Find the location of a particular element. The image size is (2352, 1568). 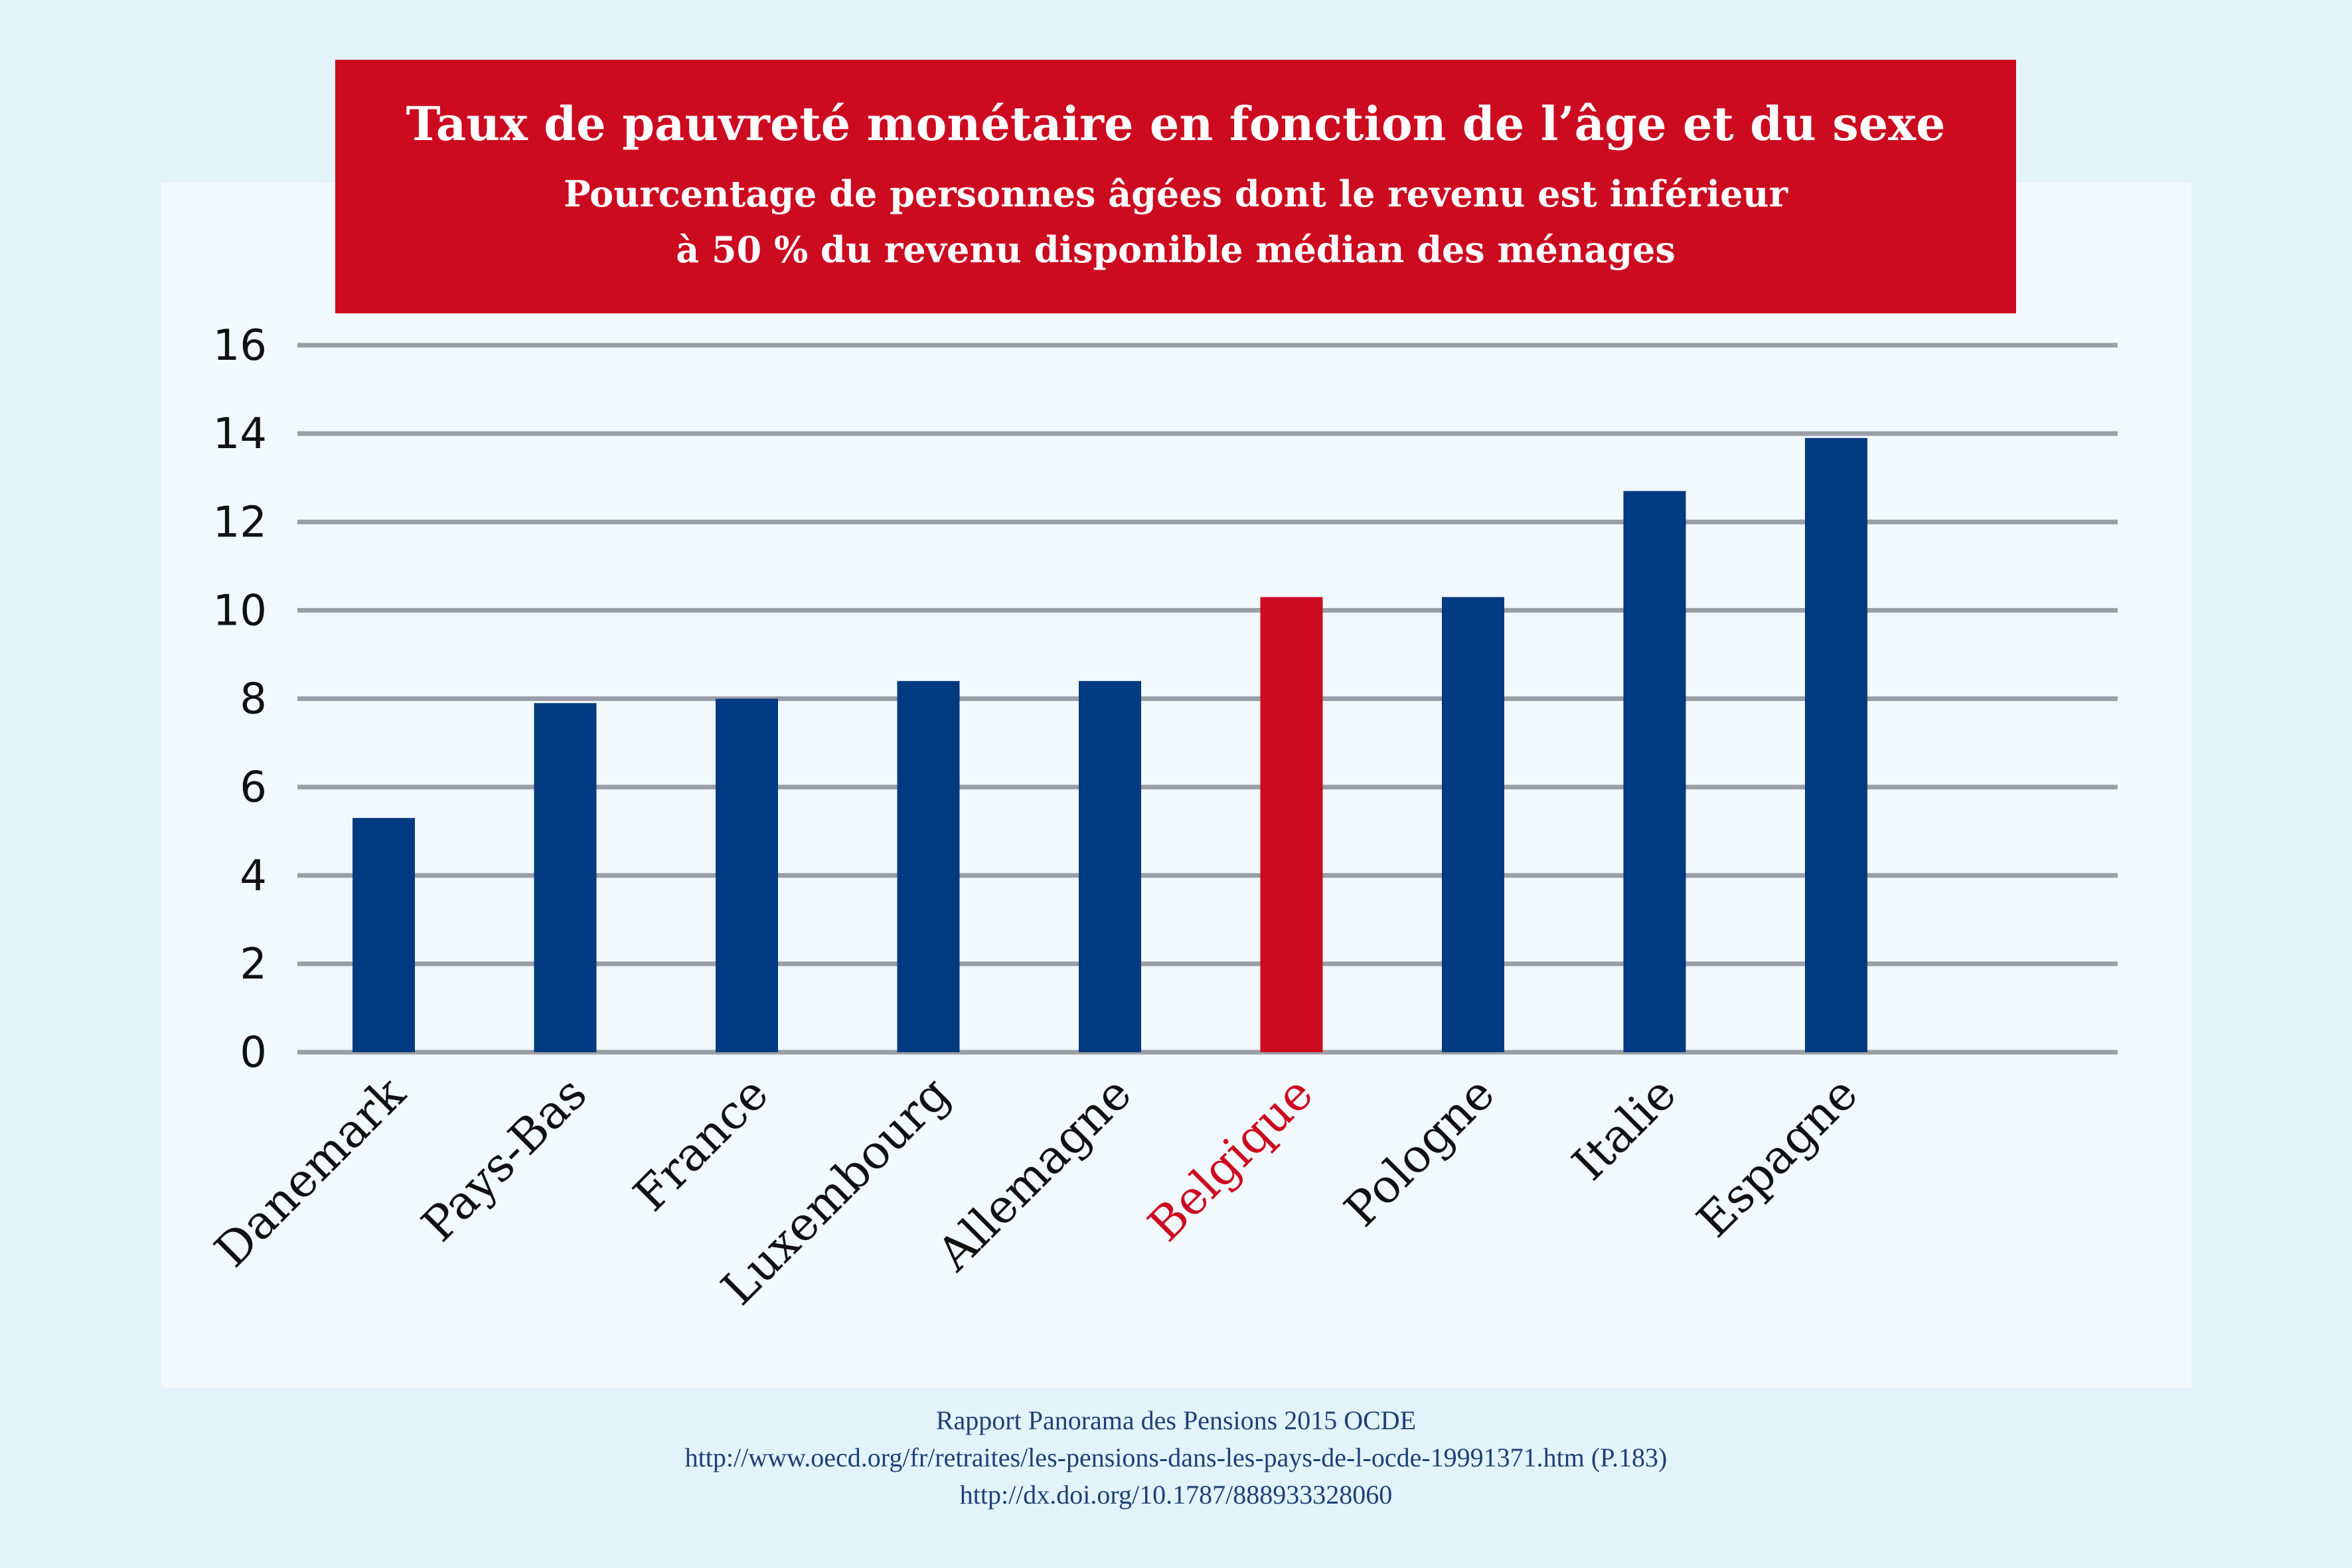

x-label-pologne: Pologne is located at coordinates (1419, 1152).